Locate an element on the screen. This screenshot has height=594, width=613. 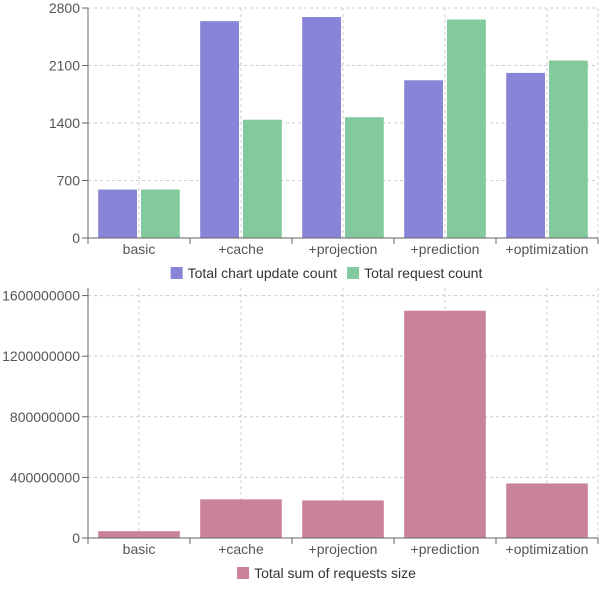
legend-label: Total chart update count is located at coordinates (263, 273).